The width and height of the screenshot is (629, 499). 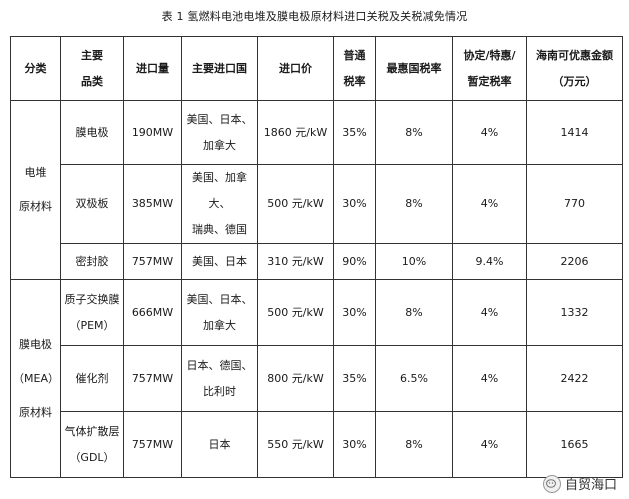 What do you see at coordinates (295, 261) in the screenshot?
I see `cell-price: 310 元/kW` at bounding box center [295, 261].